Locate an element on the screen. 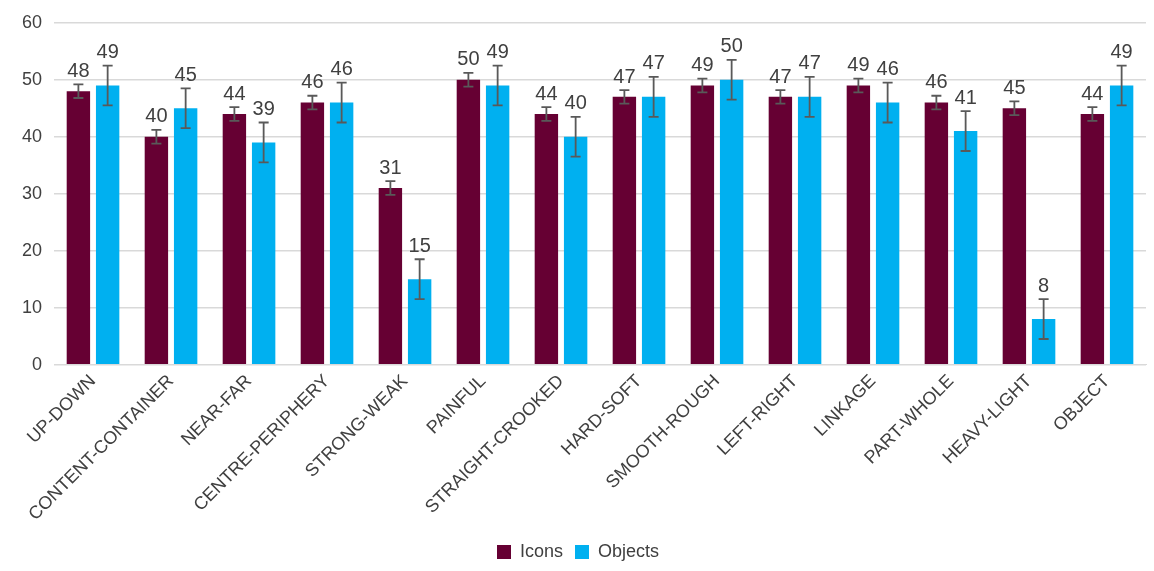 This screenshot has height=571, width=1154. y-tick-label: 60 is located at coordinates (32, 21).